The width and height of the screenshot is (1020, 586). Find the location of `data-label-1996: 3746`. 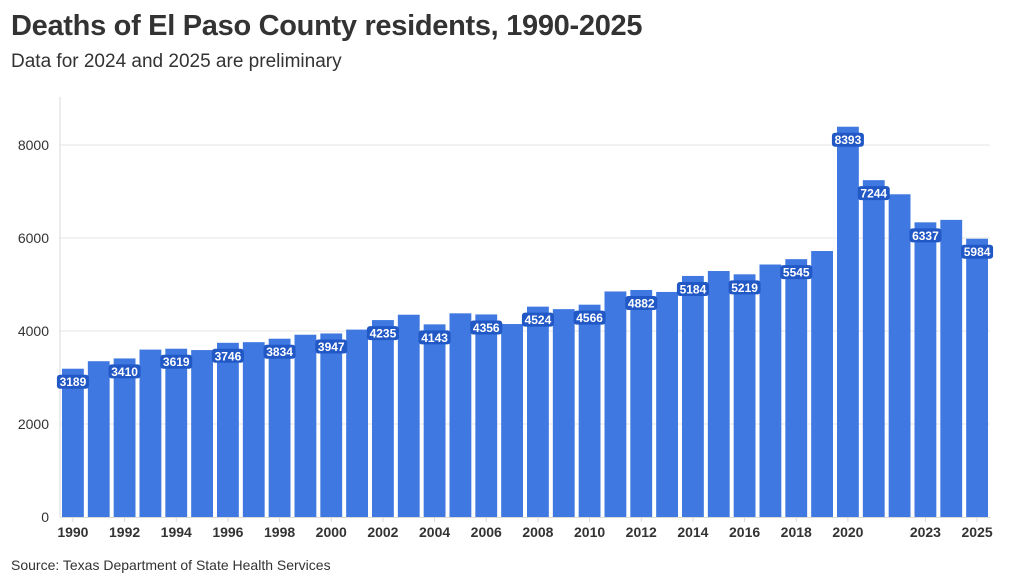

data-label-1996: 3746 is located at coordinates (227, 355).